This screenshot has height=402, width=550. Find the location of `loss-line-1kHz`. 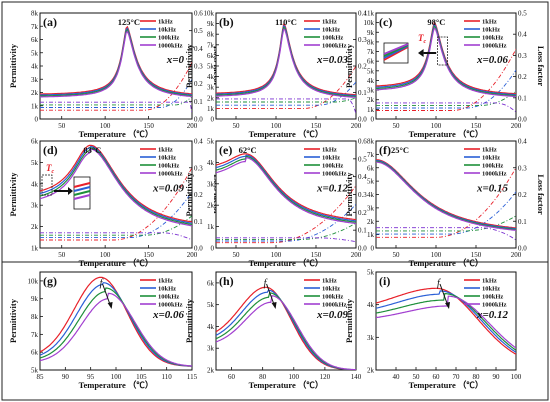

loss-line-1kHz is located at coordinates (446, 202).